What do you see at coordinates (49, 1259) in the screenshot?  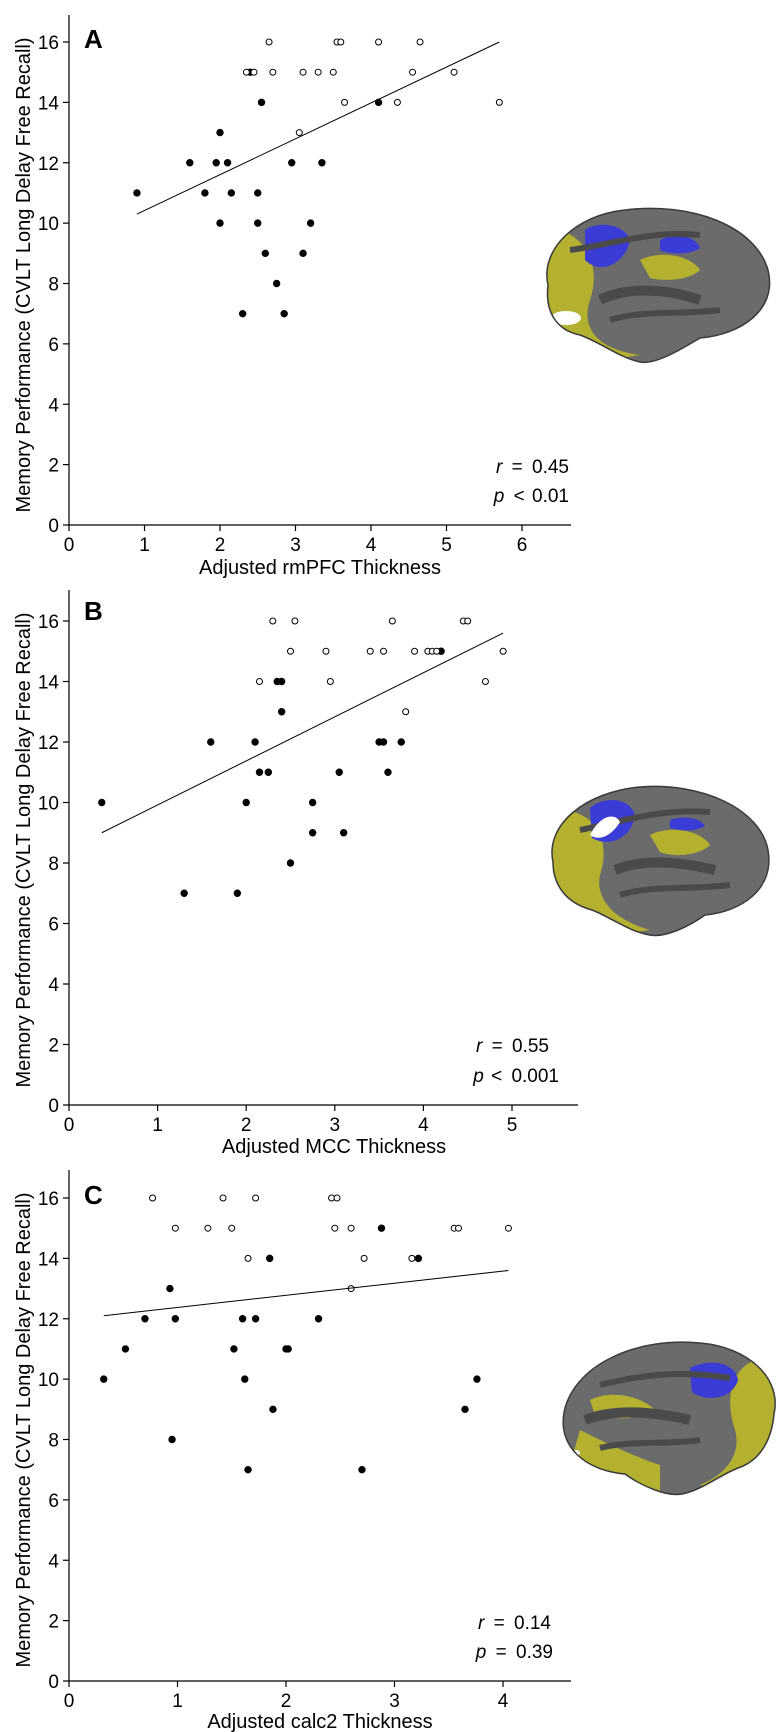 I see `panel-c-y-tick-label: 14` at bounding box center [49, 1259].